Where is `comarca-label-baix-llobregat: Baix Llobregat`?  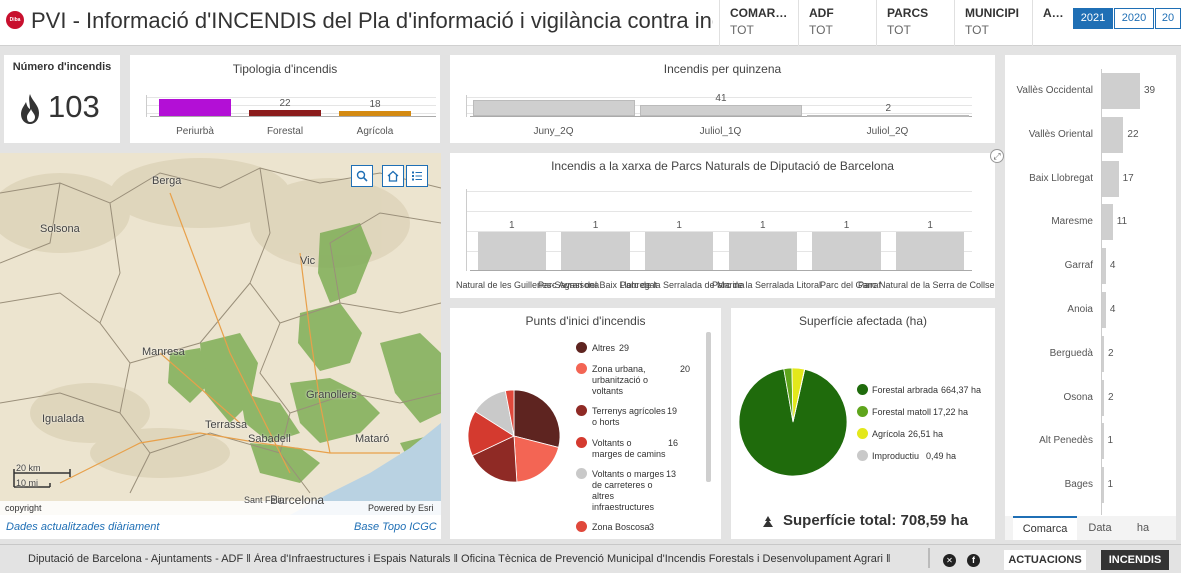
comarca-label-baix-llobregat: Baix Llobregat is located at coordinates (1061, 178).